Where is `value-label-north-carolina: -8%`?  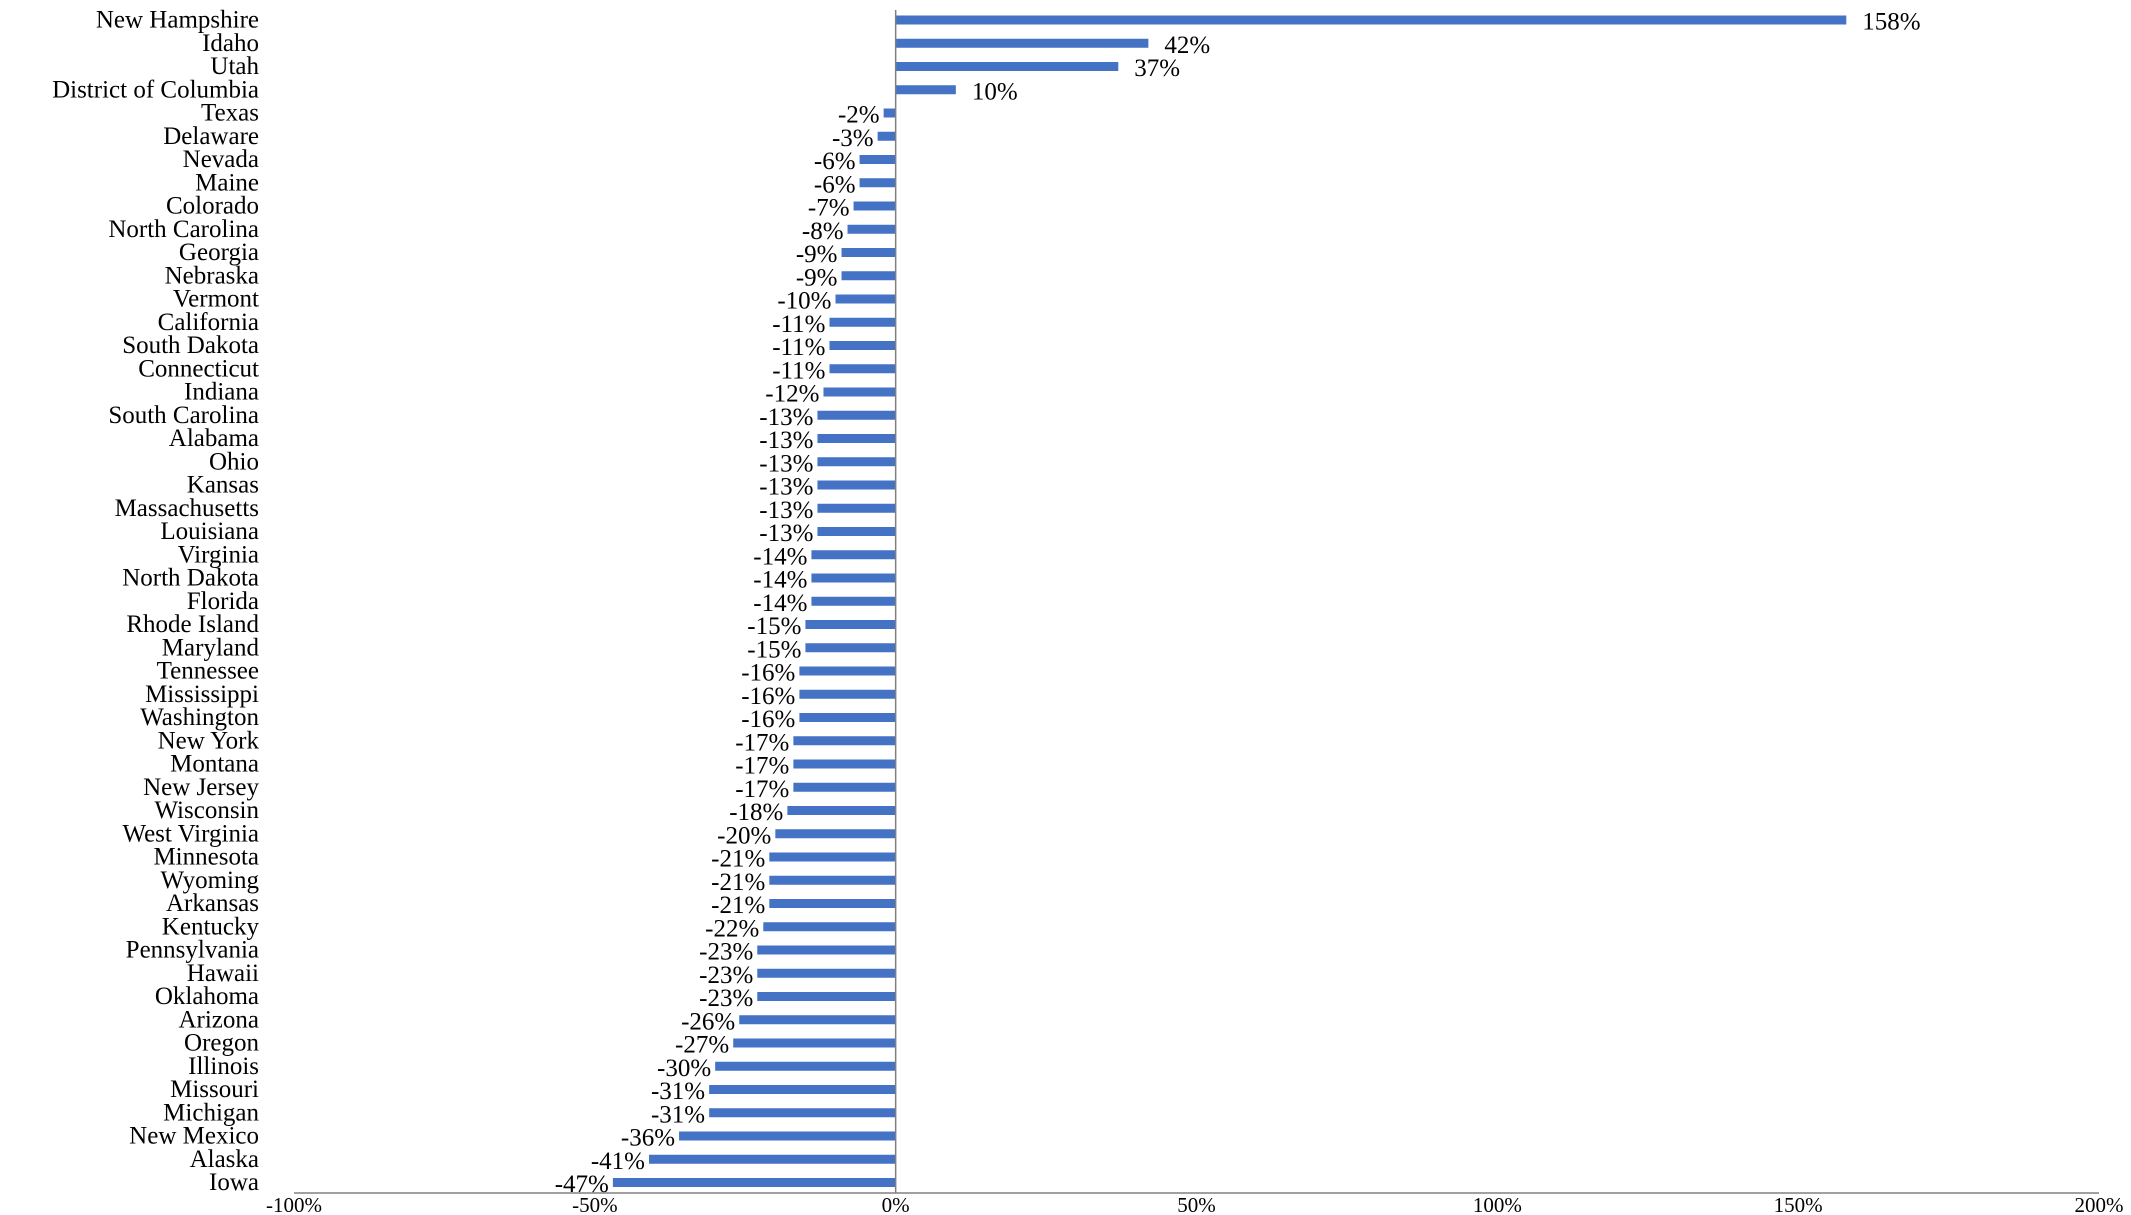 value-label-north-carolina: -8% is located at coordinates (823, 231).